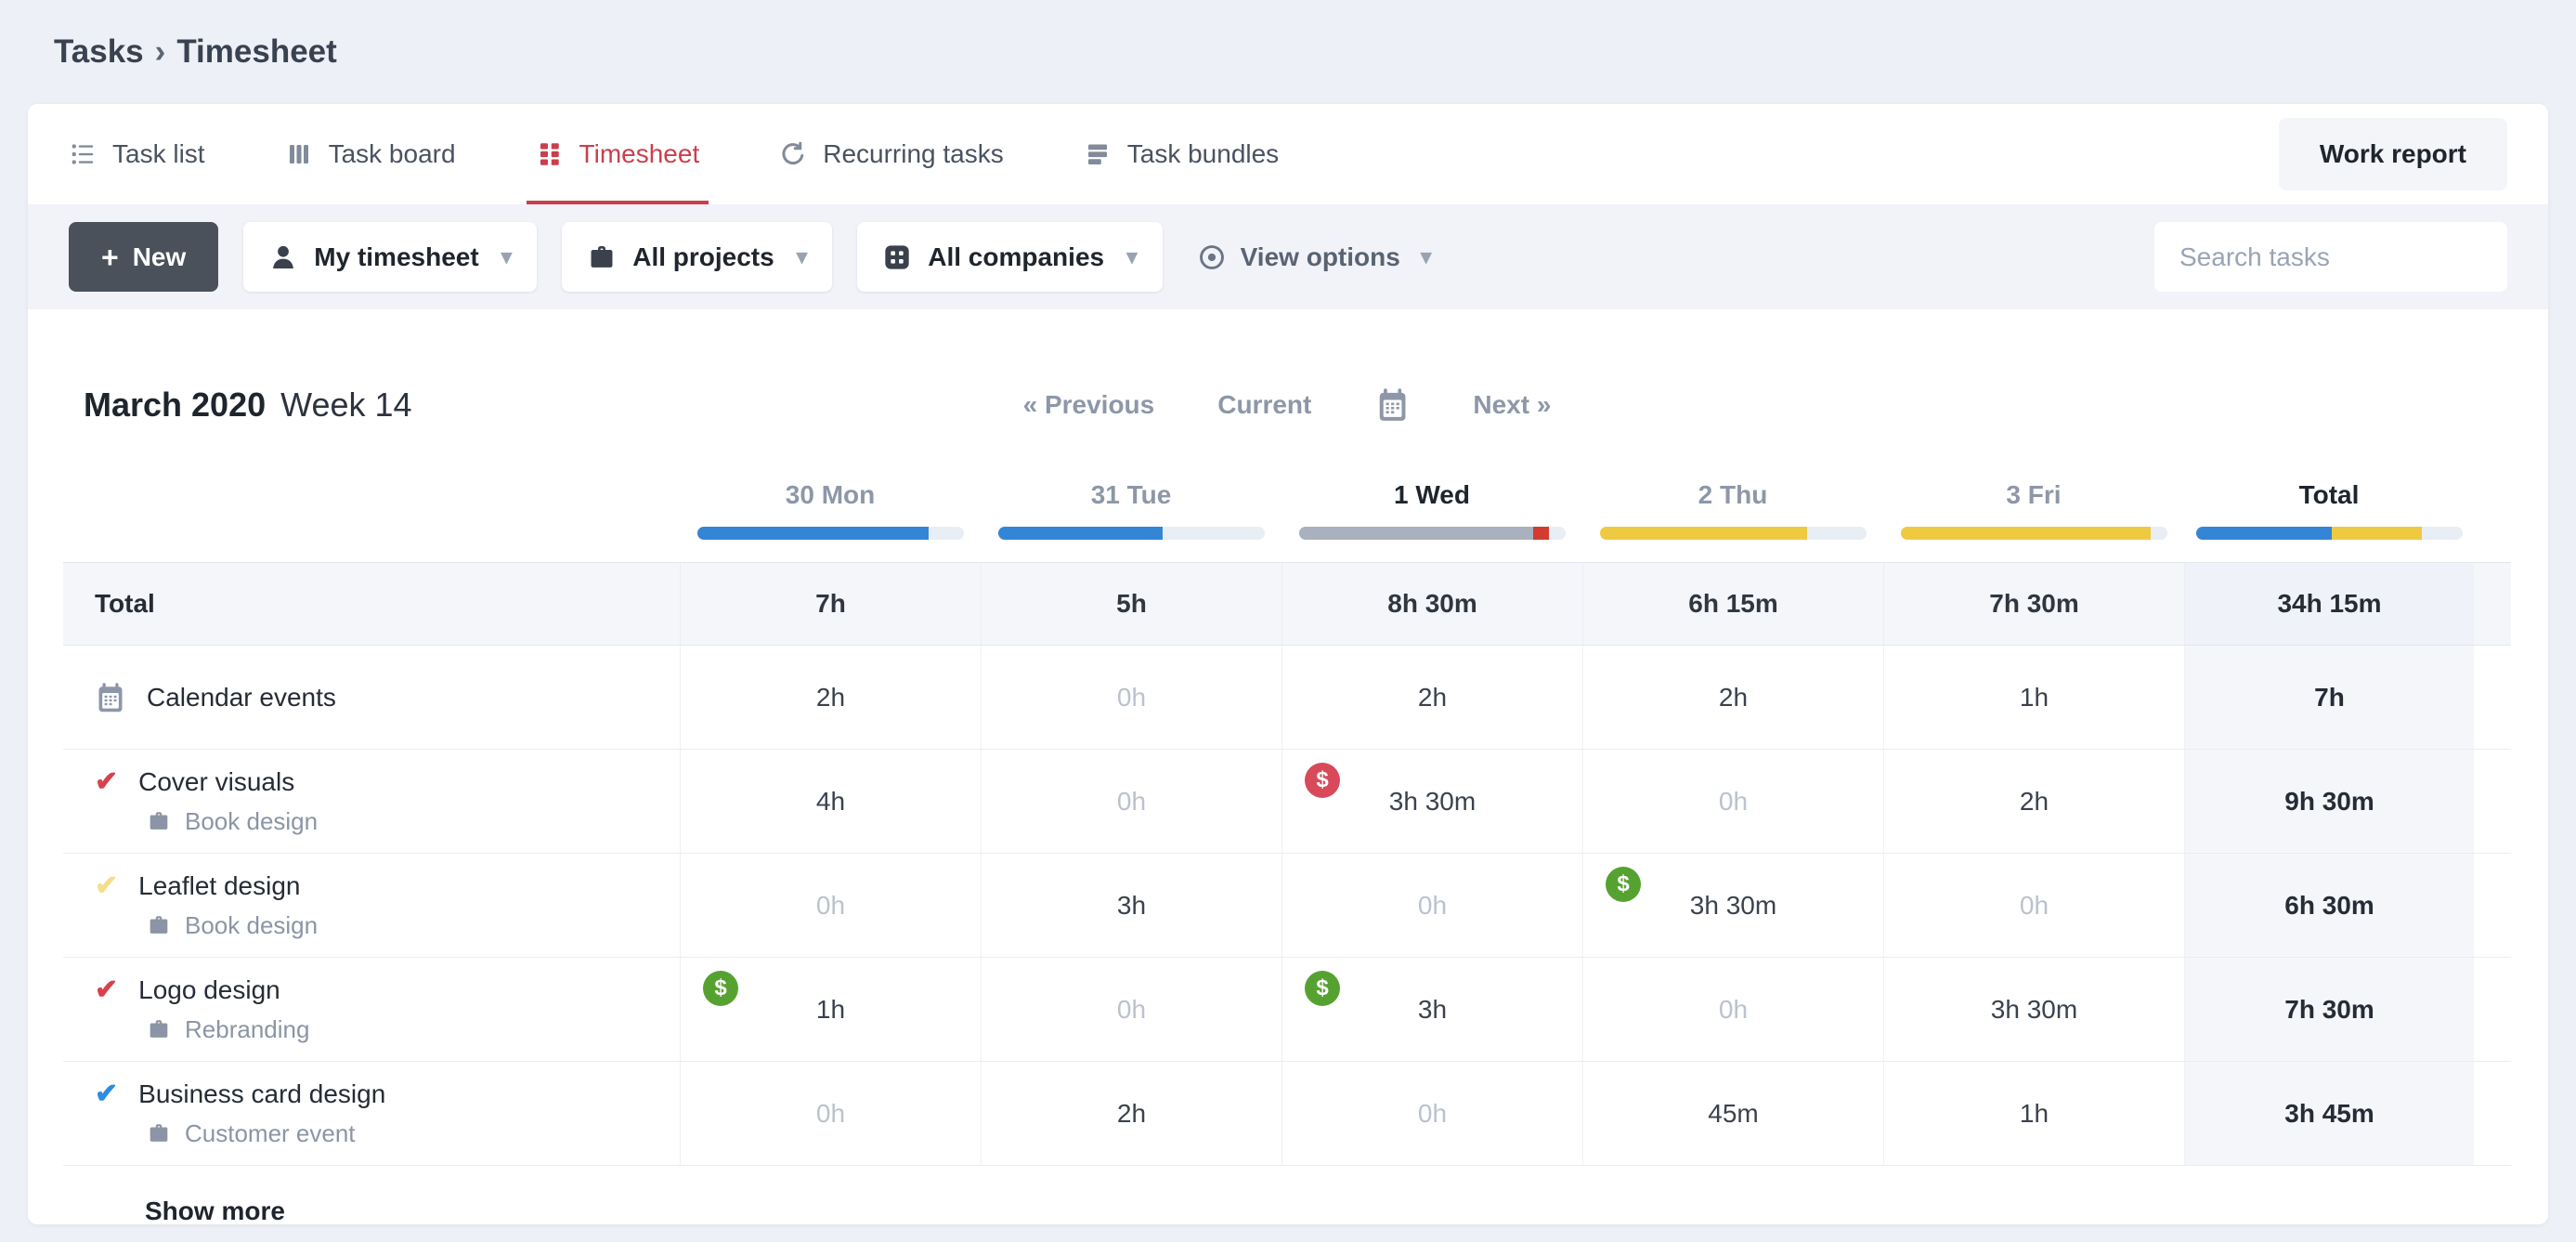  I want to click on table-row: Calendar events 2h 0h 2h 2h 1h 7h, so click(1287, 698).